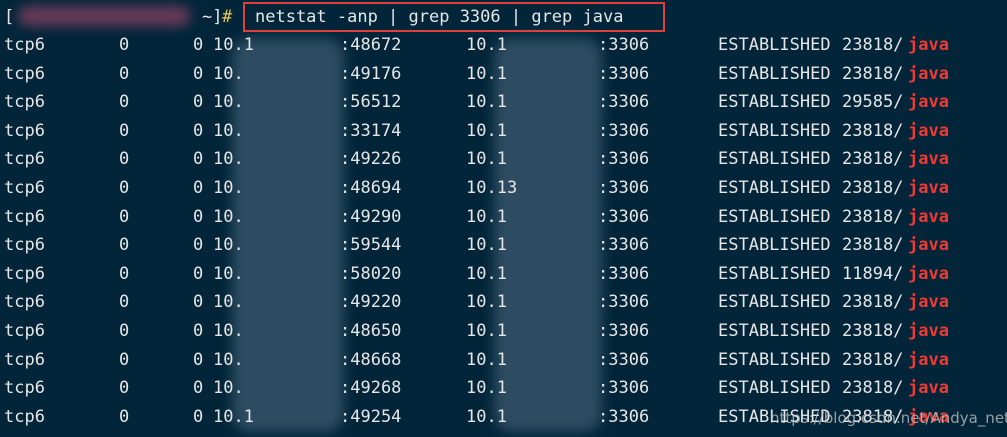 This screenshot has width=1007, height=437. Describe the element at coordinates (371, 416) in the screenshot. I see `local-port: :49254` at that location.